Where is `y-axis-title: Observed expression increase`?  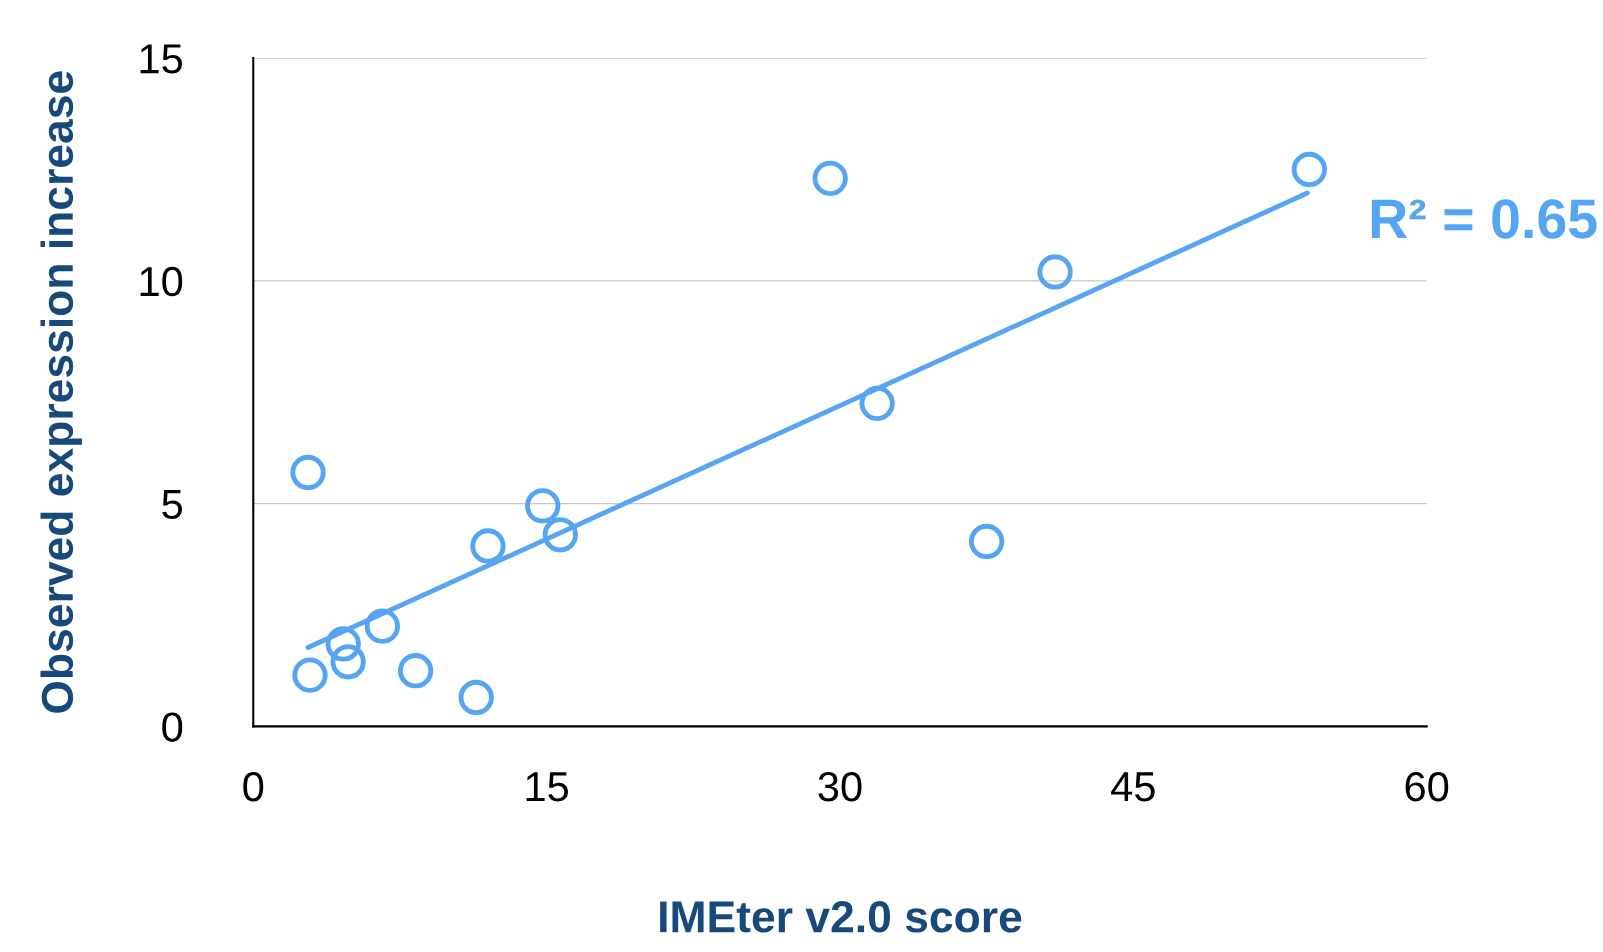
y-axis-title: Observed expression increase is located at coordinates (61, 392).